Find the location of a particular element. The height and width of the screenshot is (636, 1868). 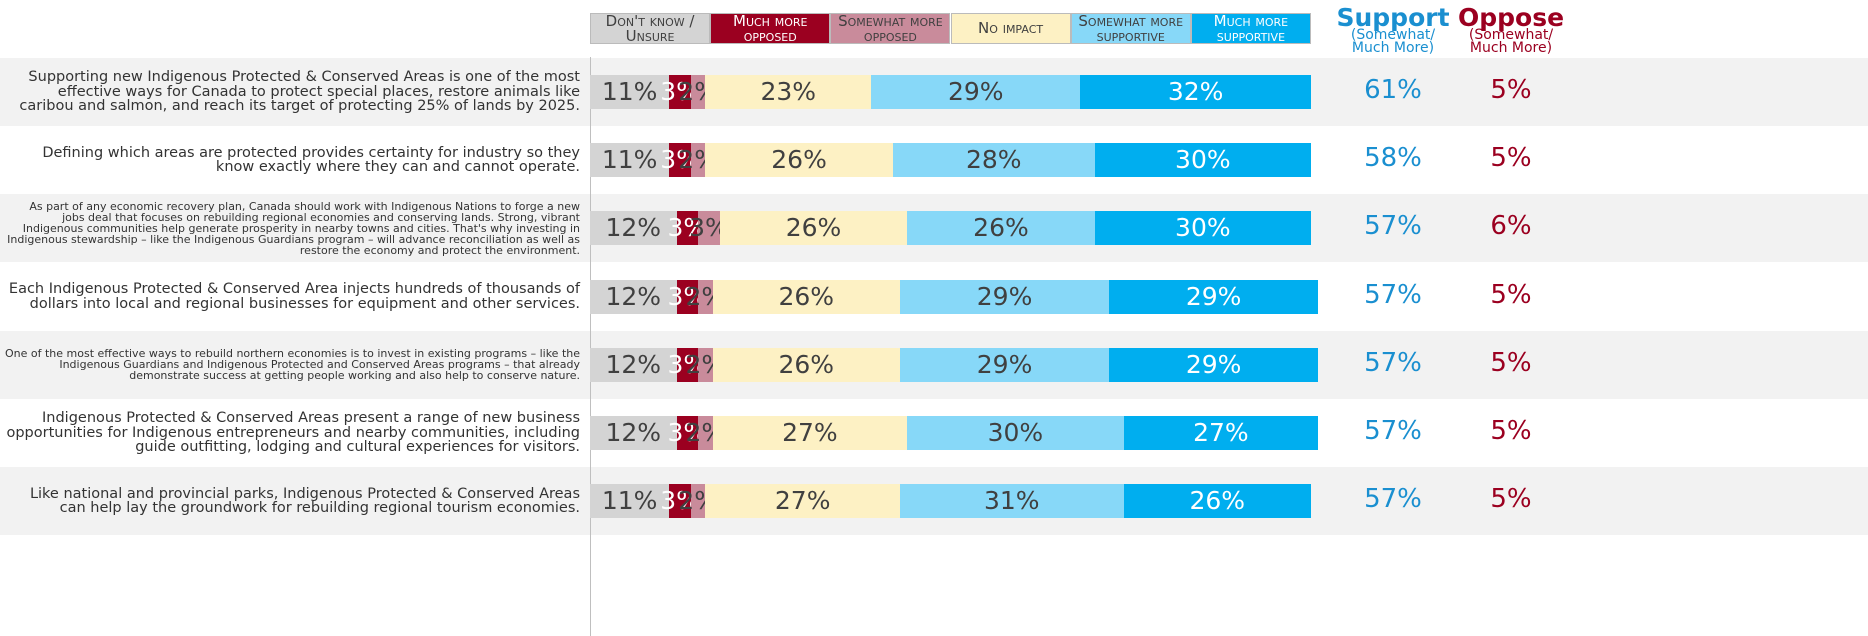

oppose-title: Oppose is located at coordinates (1511, 17).